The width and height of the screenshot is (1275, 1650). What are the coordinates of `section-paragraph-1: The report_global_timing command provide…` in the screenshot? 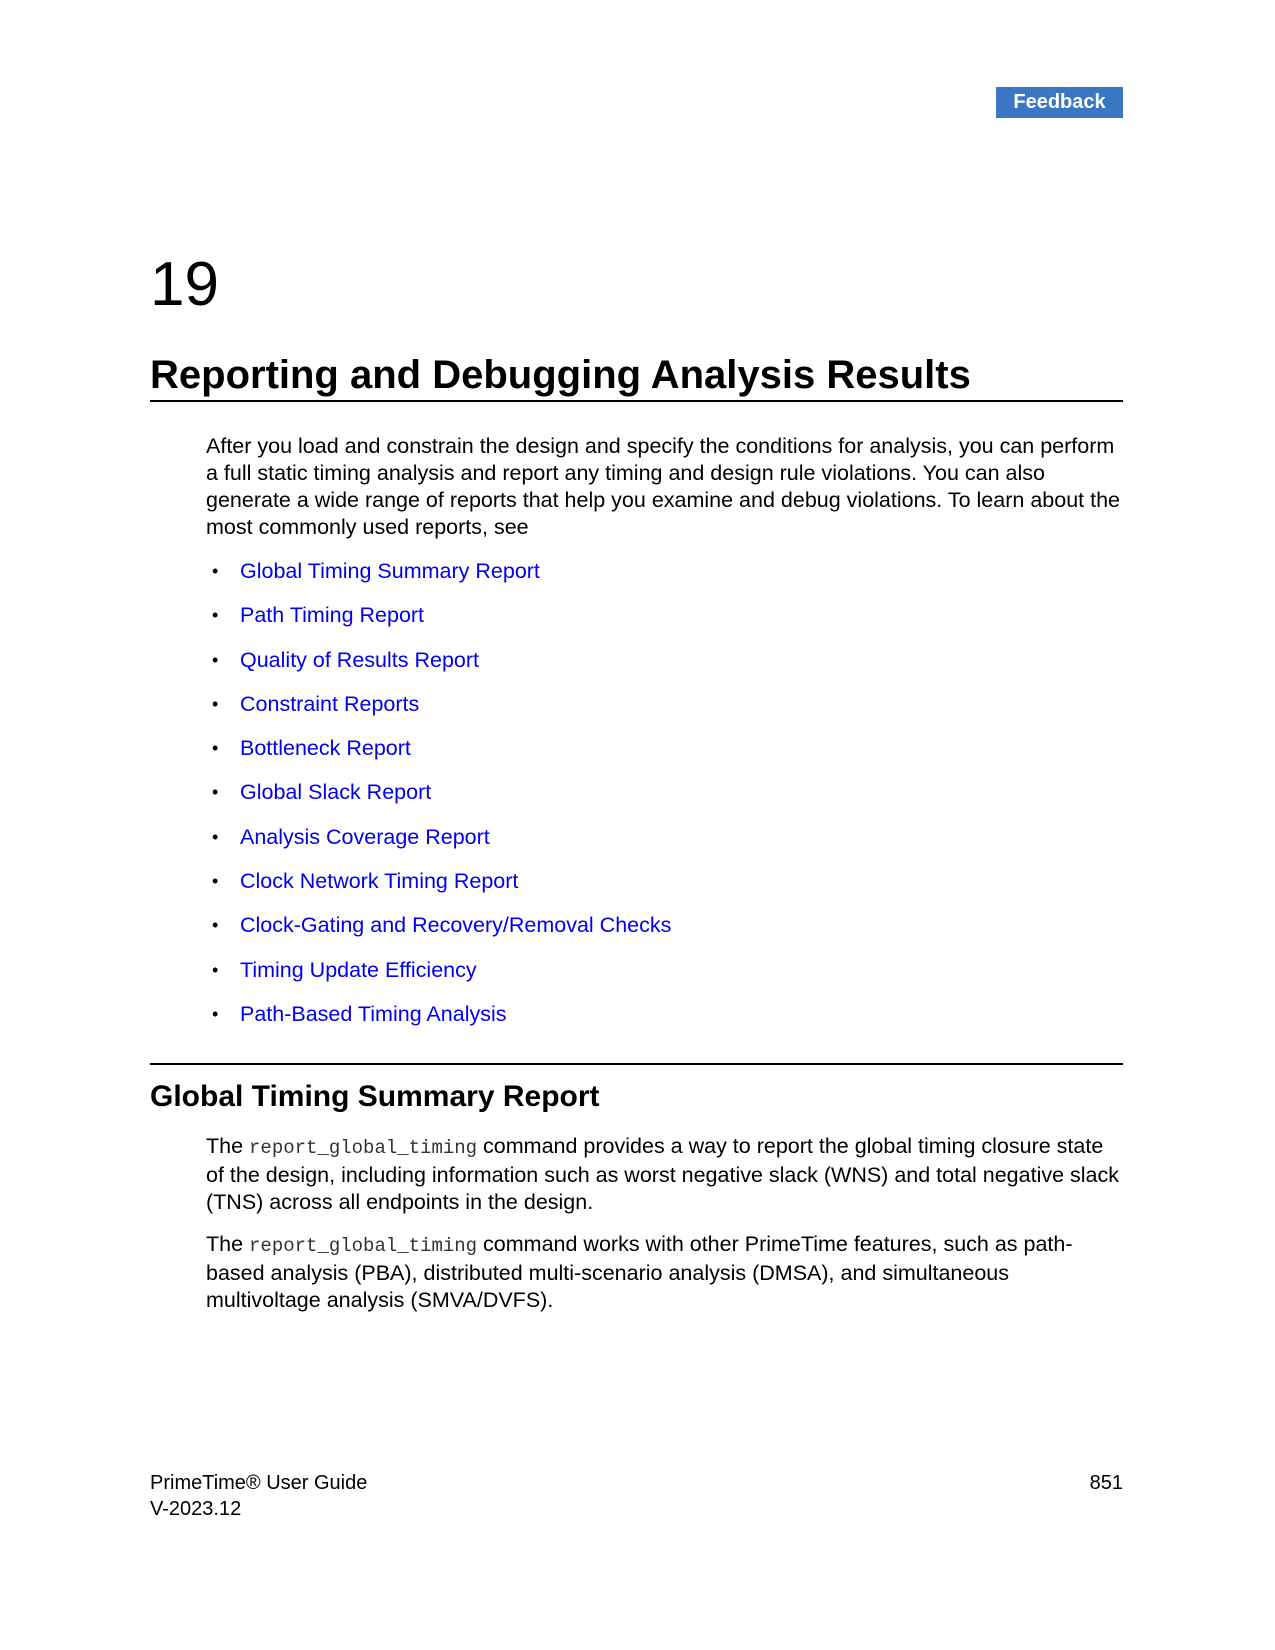 It's located at (663, 1174).